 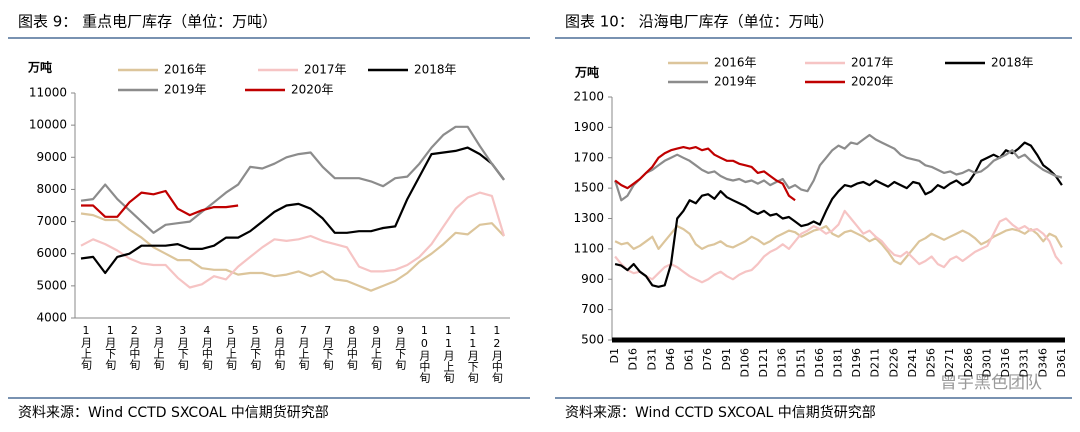 What do you see at coordinates (51, 189) in the screenshot?
I see `y-tick-label: 8000` at bounding box center [51, 189].